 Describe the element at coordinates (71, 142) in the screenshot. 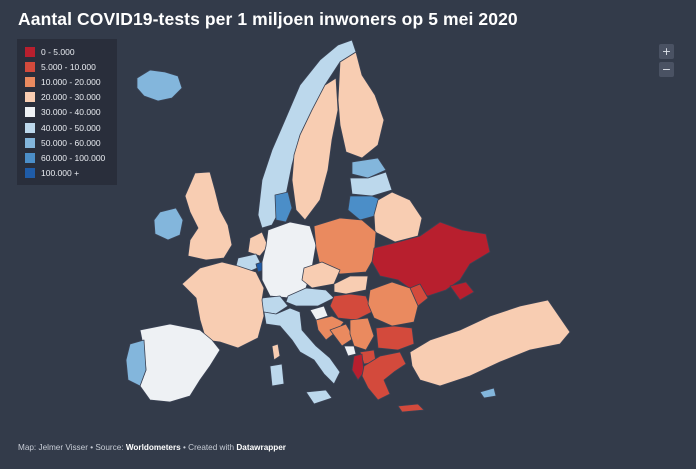

I see `legend-label: 50.000 - 60.000` at that location.